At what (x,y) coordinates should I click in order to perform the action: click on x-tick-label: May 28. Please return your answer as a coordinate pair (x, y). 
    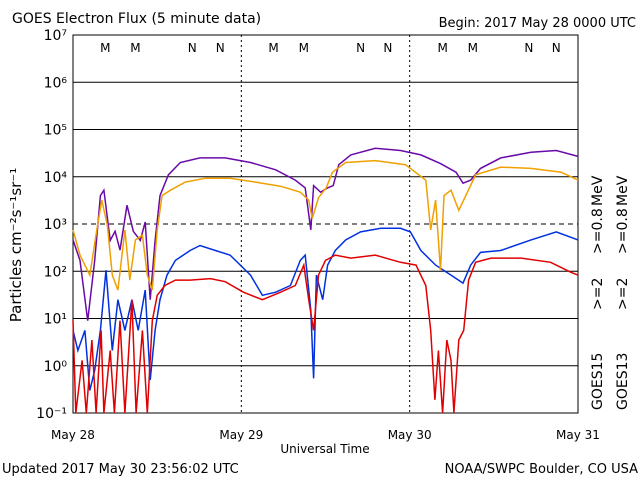
    Looking at the image, I should click on (73, 435).